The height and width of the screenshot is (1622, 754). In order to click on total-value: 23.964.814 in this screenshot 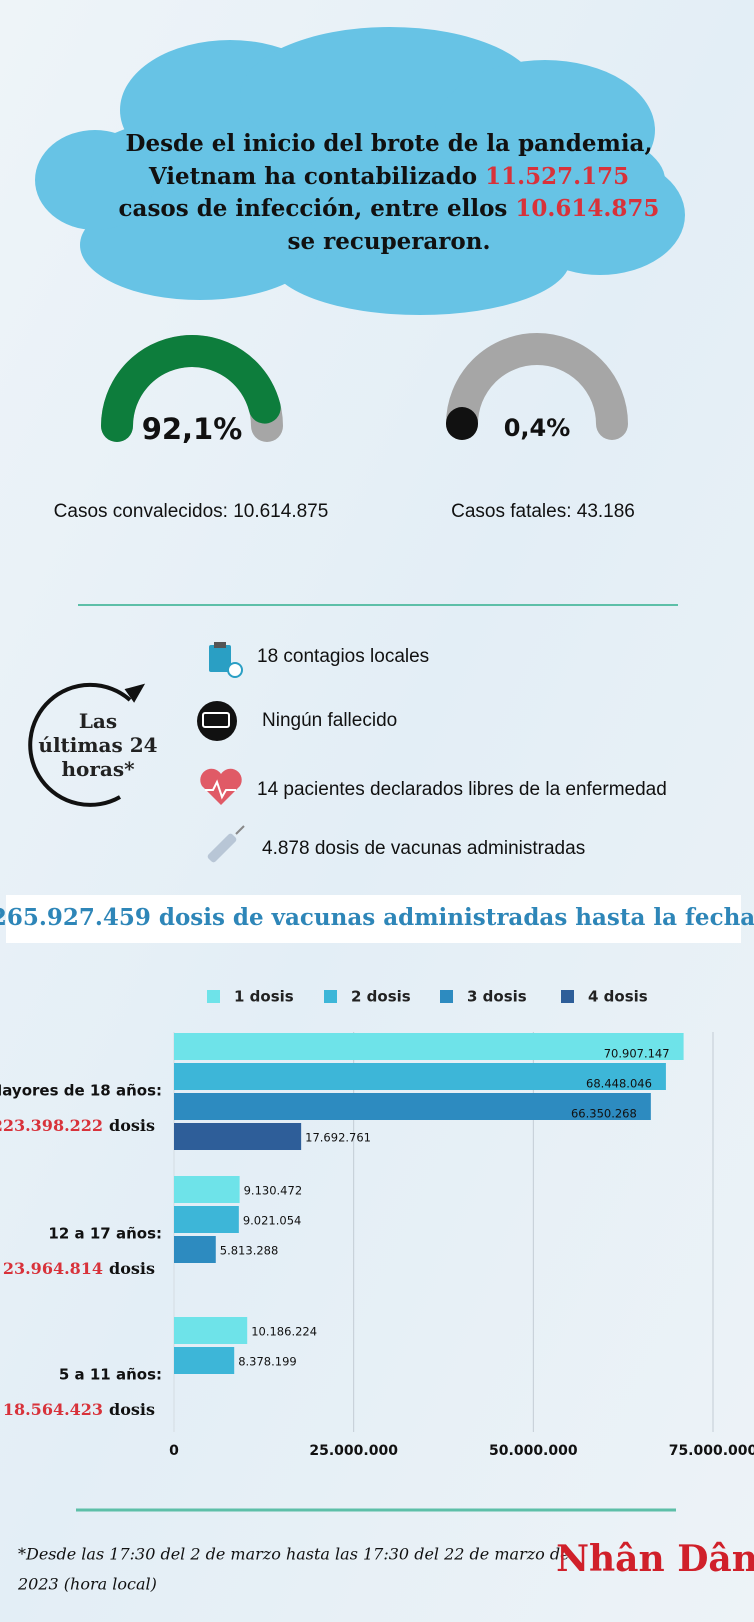, I will do `click(53, 1268)`.